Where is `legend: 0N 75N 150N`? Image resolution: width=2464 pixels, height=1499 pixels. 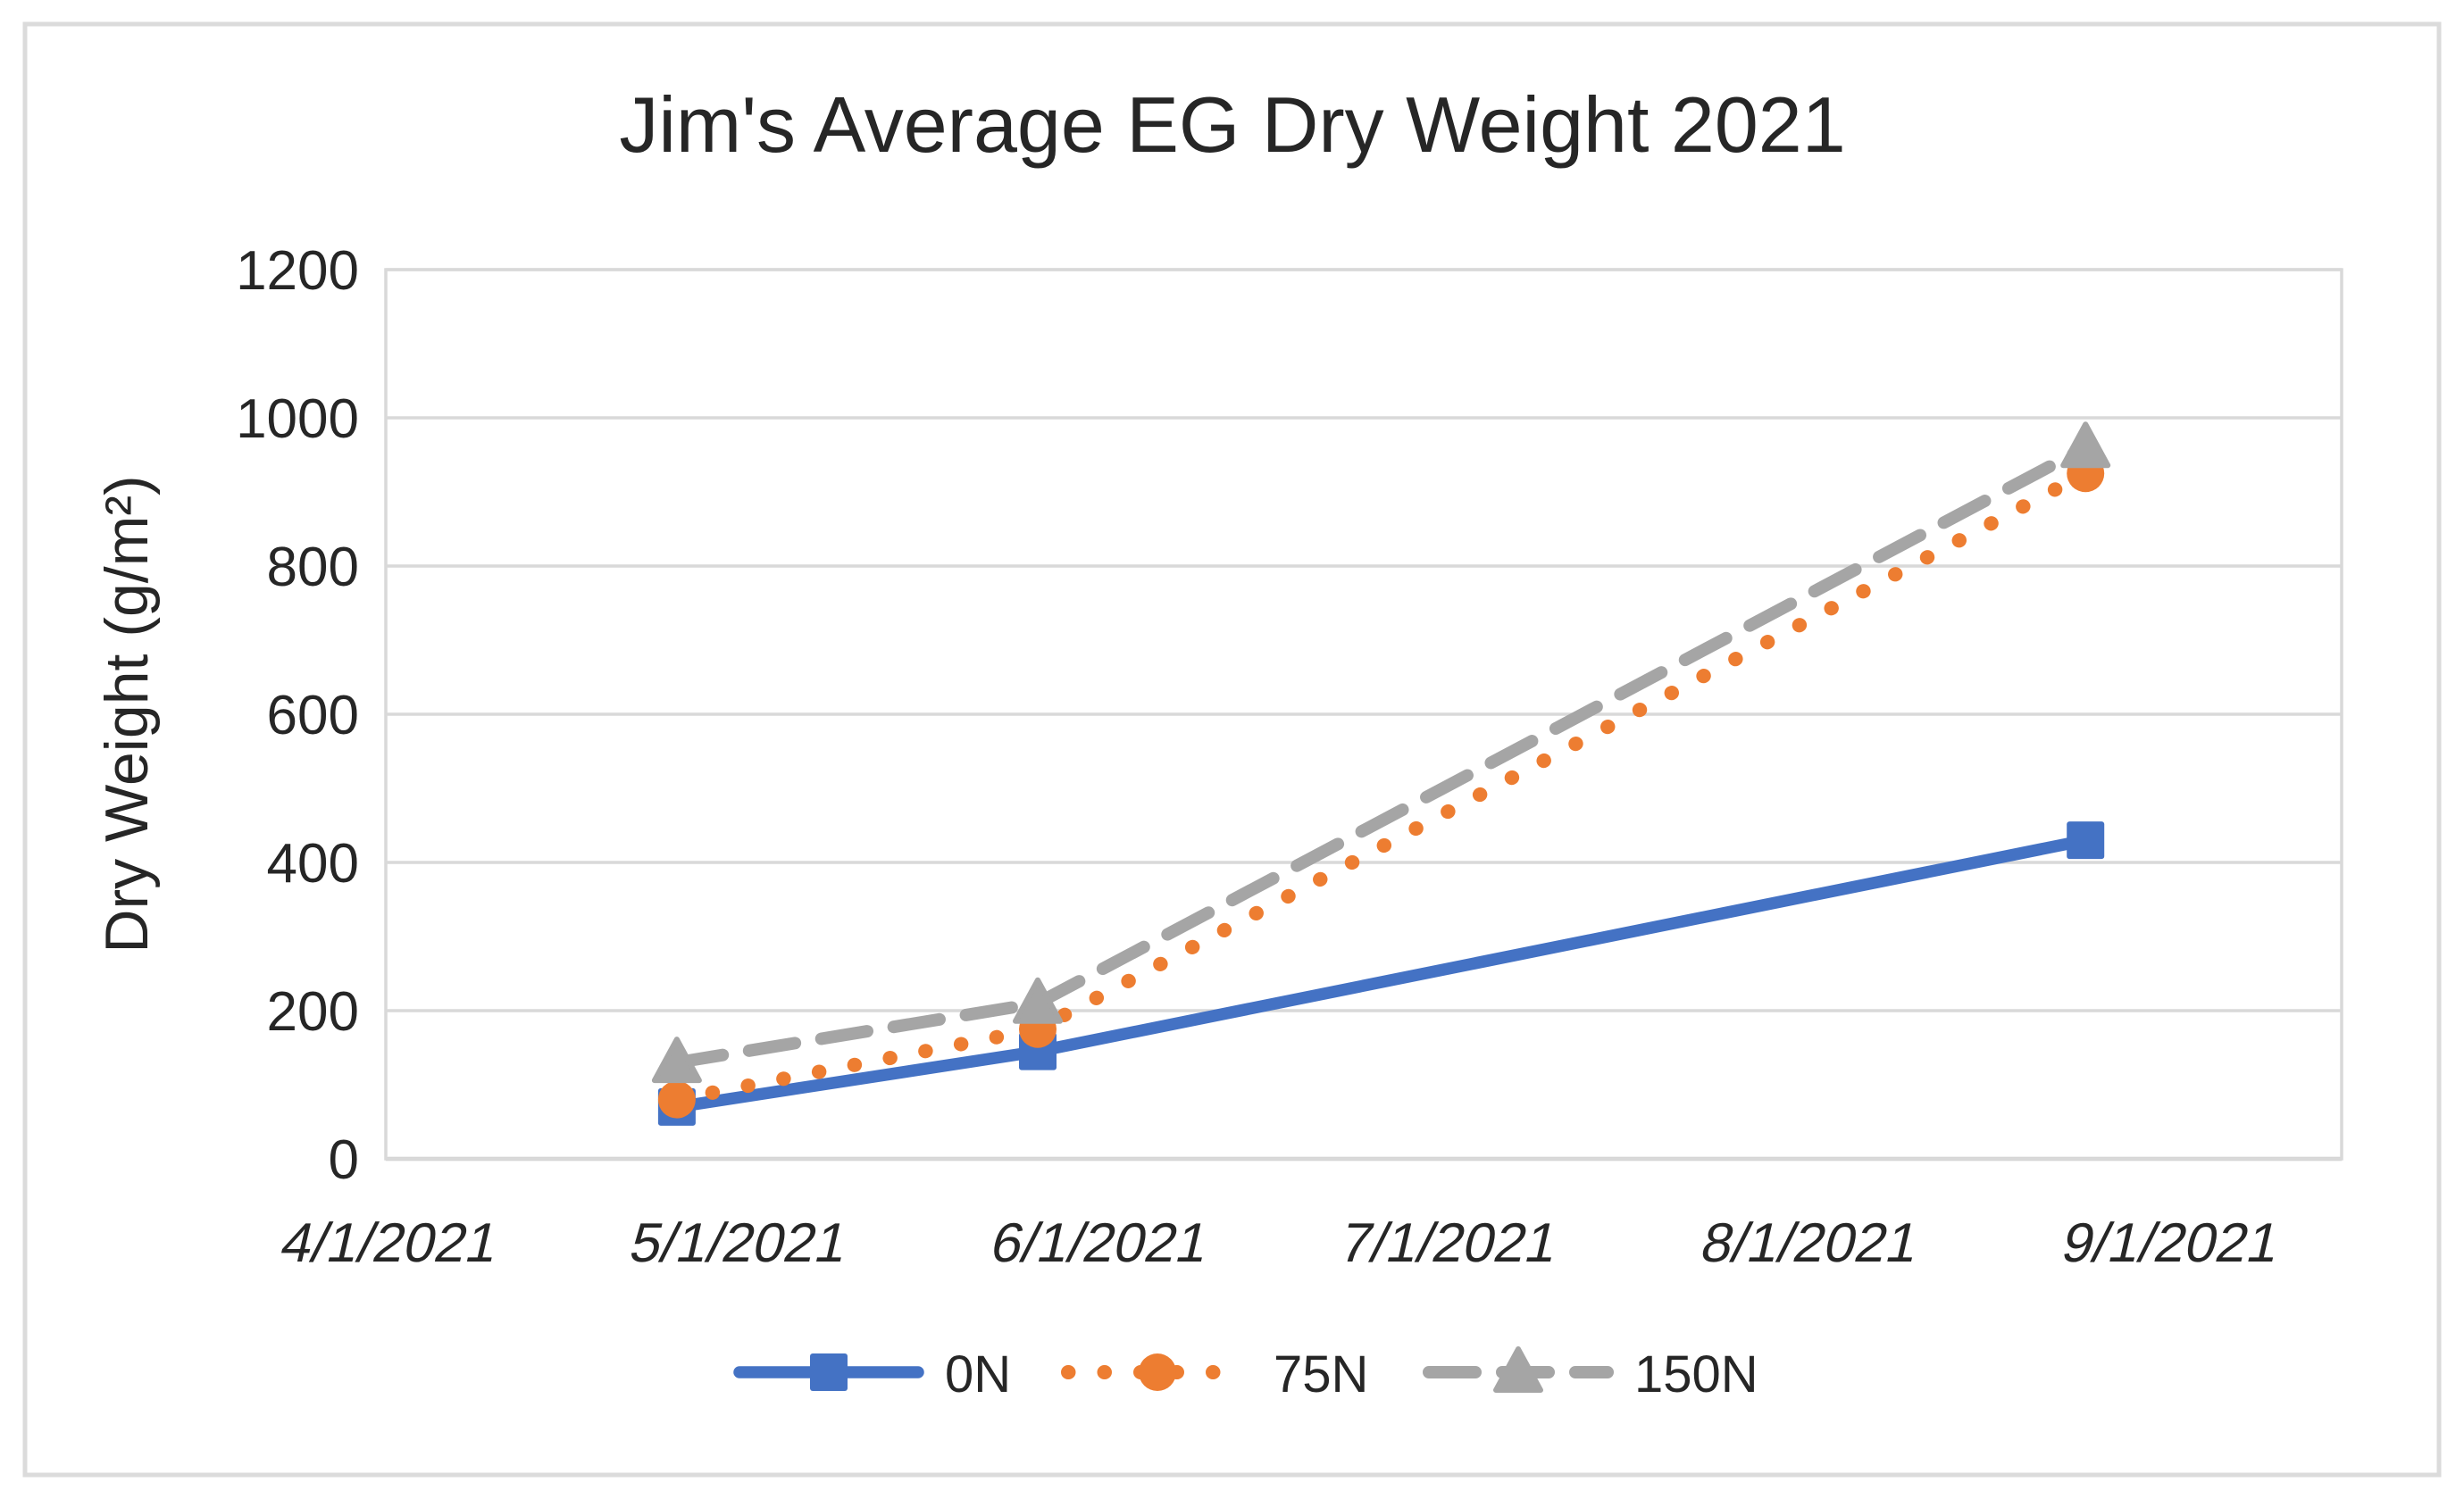 legend: 0N 75N 150N is located at coordinates (1245, 1374).